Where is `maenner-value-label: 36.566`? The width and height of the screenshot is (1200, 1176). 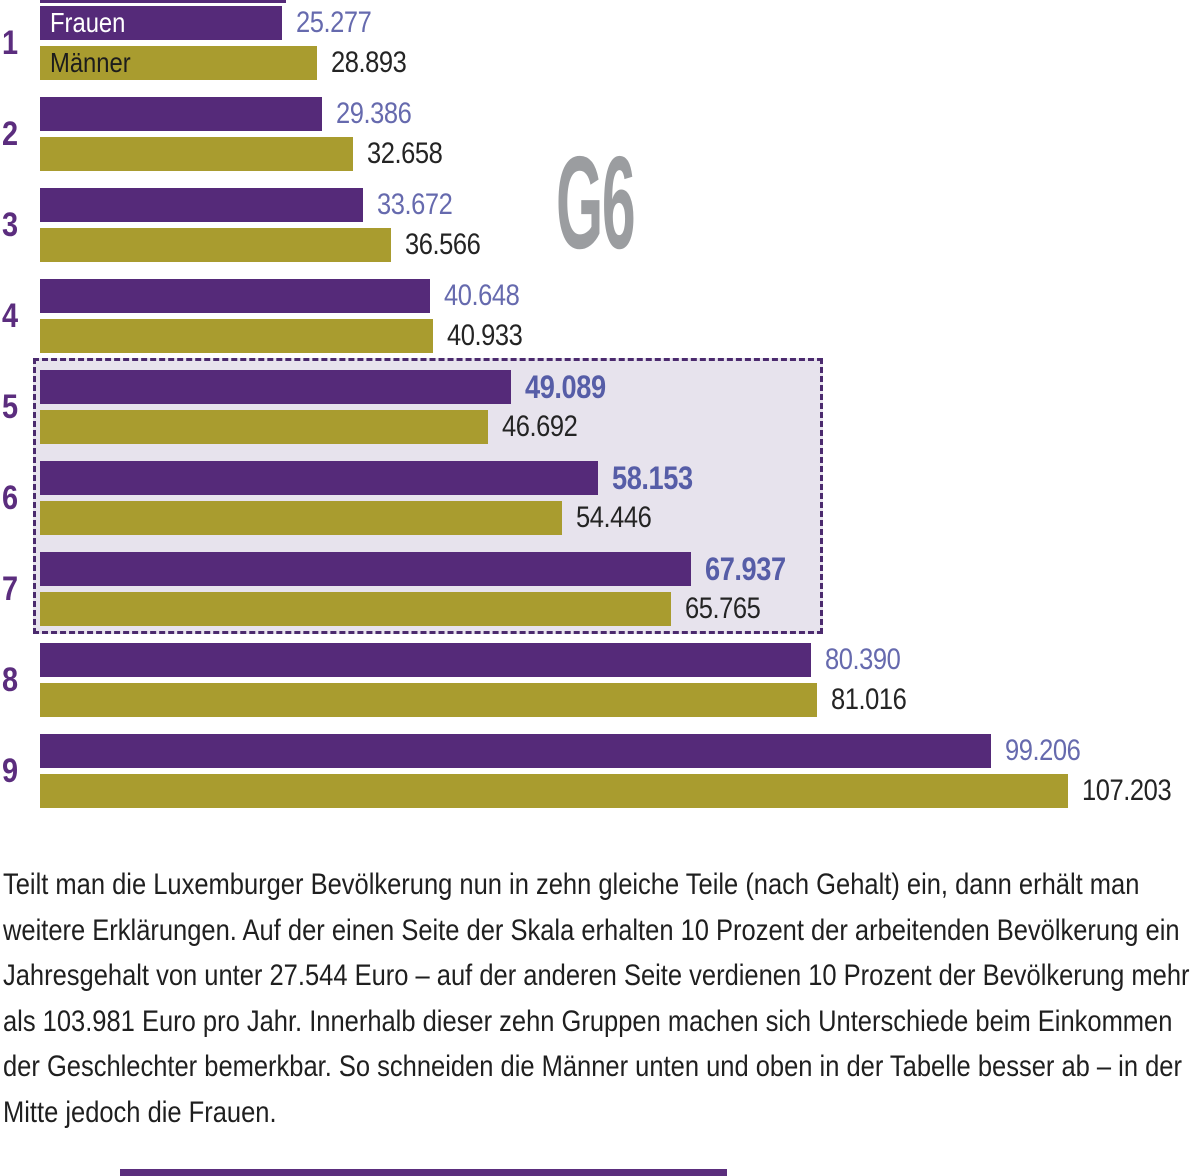 maenner-value-label: 36.566 is located at coordinates (443, 244).